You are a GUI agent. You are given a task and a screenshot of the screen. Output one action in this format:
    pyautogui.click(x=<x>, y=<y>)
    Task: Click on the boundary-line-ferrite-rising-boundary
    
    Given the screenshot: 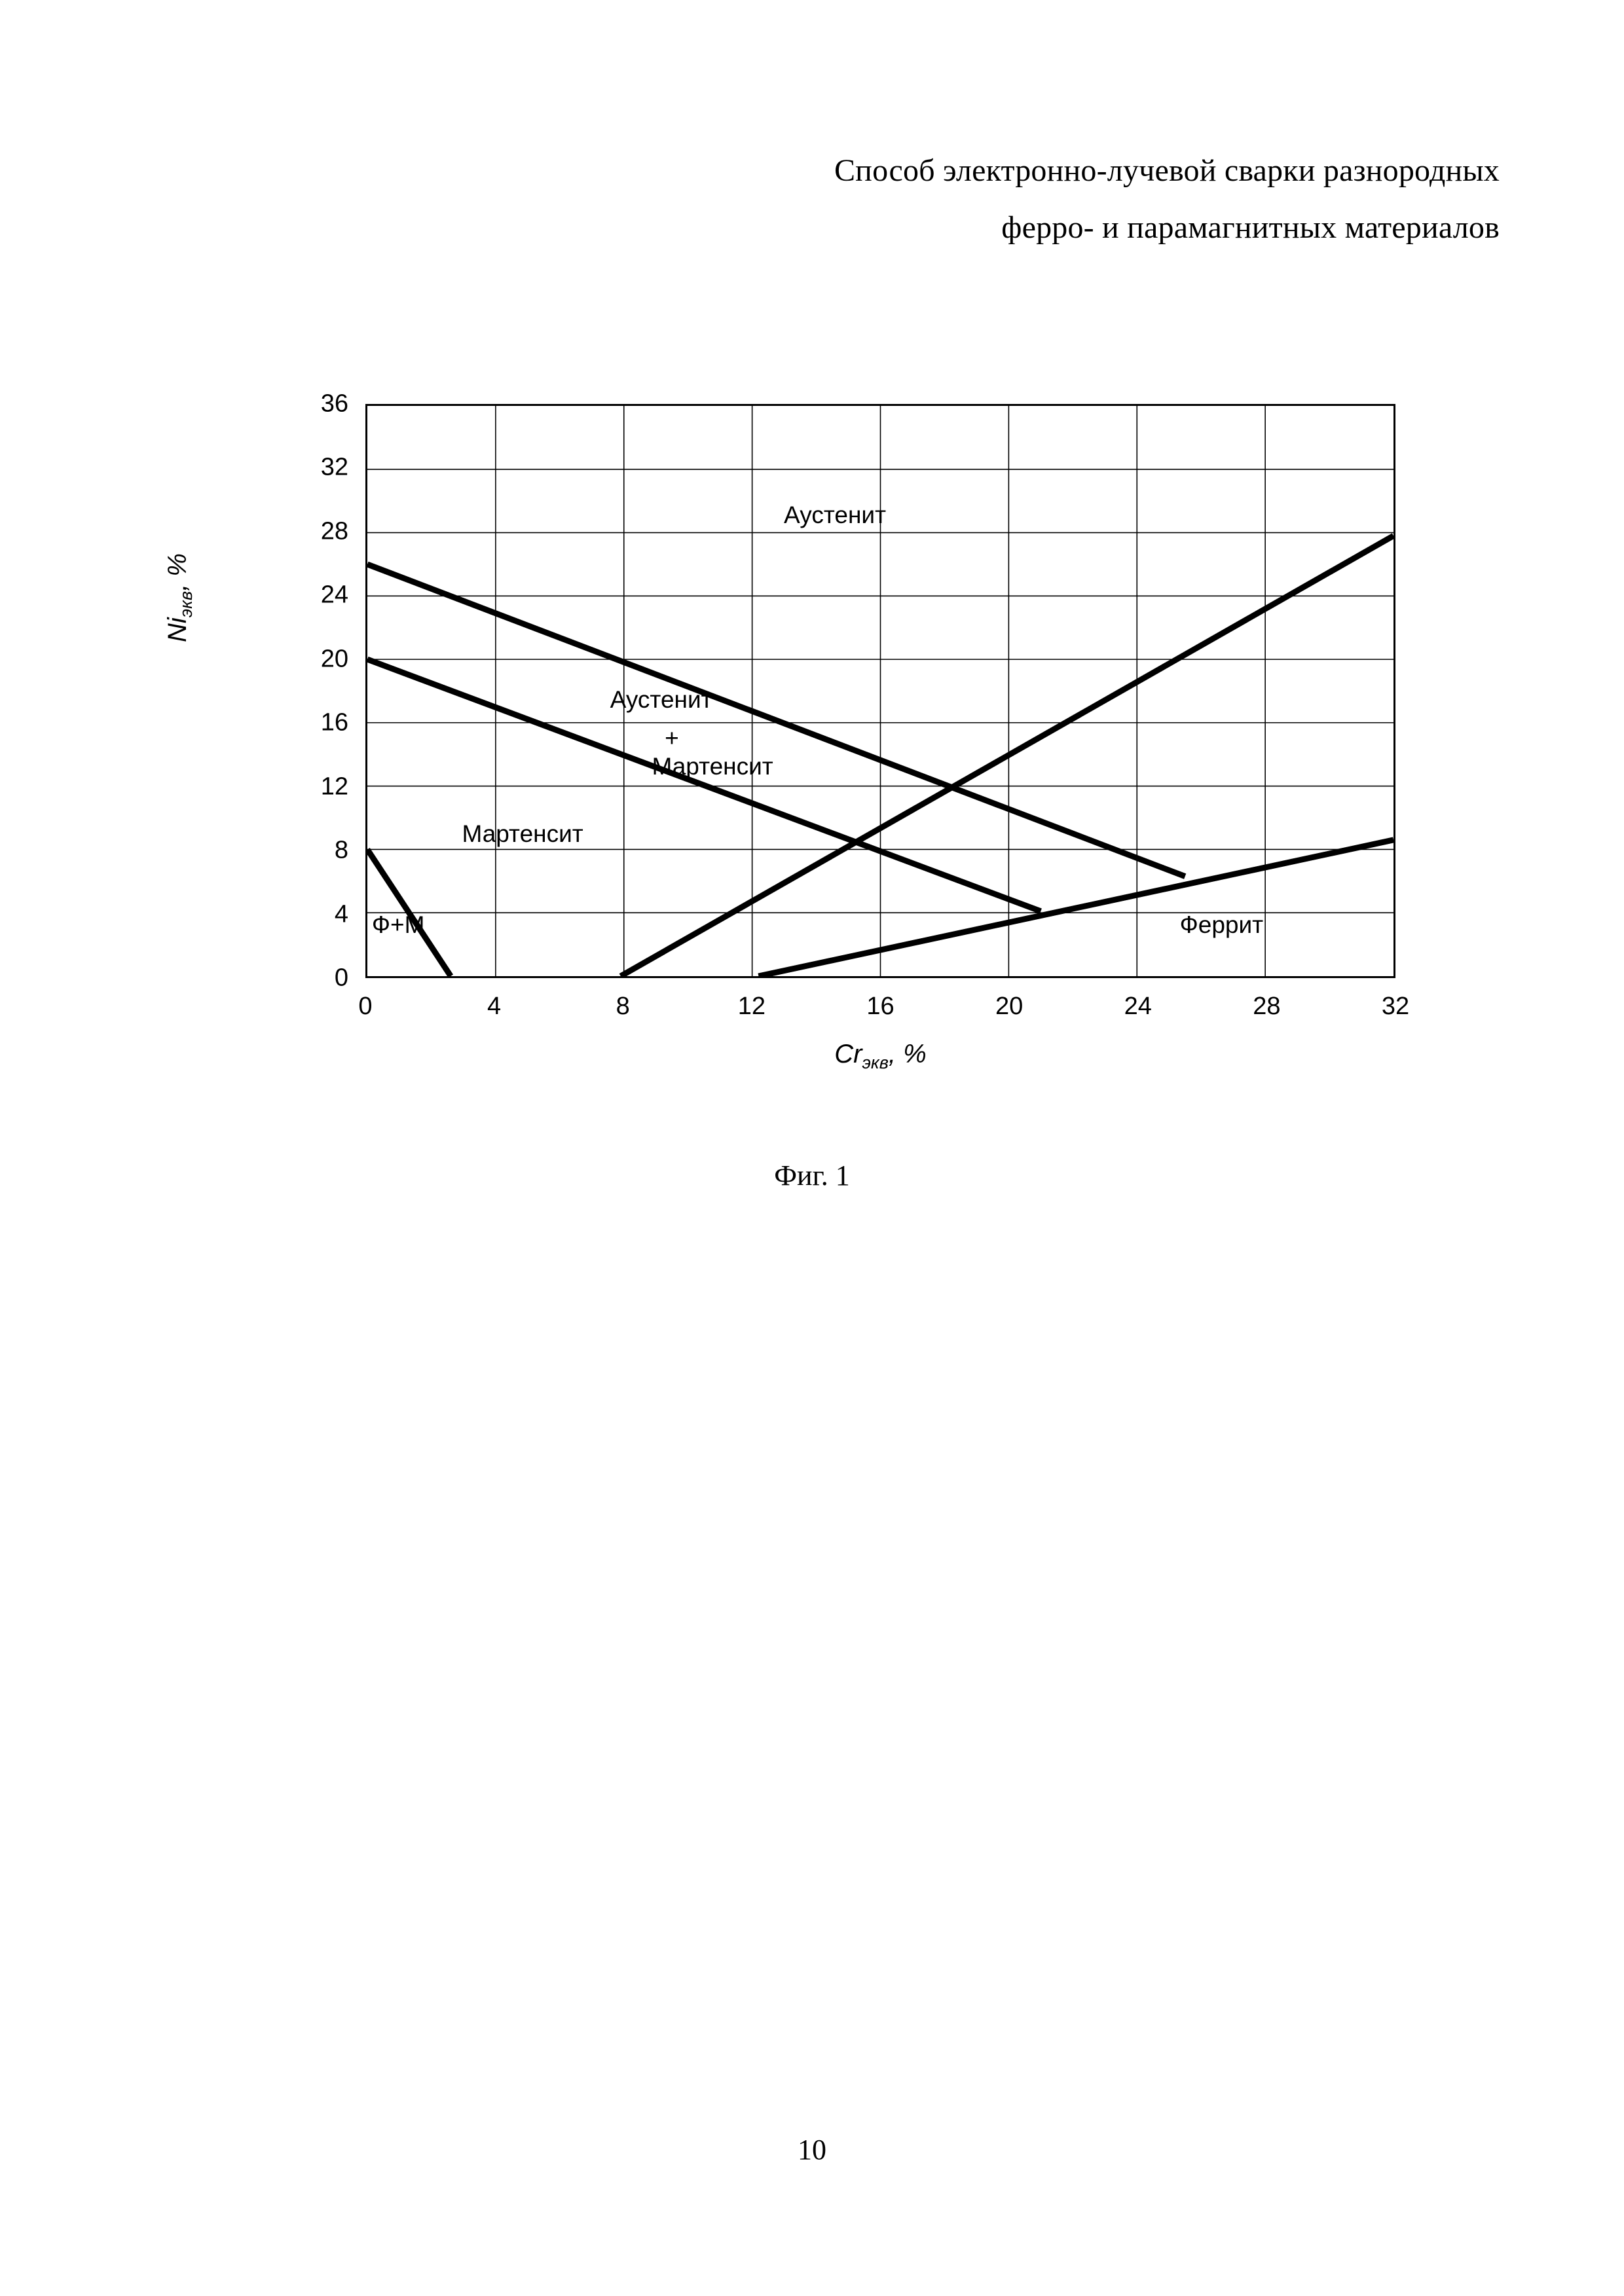 What is the action you would take?
    pyautogui.click(x=1075, y=906)
    